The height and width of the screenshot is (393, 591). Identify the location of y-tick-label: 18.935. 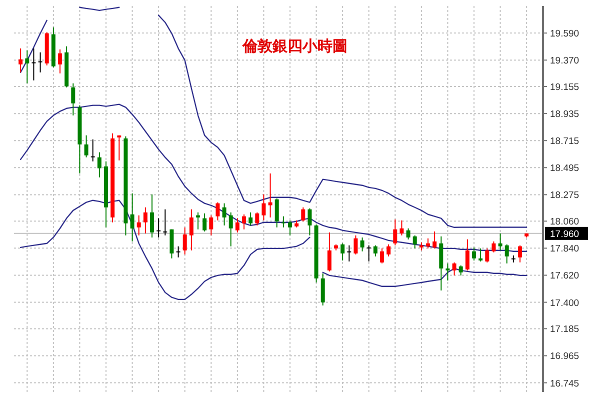
(565, 114).